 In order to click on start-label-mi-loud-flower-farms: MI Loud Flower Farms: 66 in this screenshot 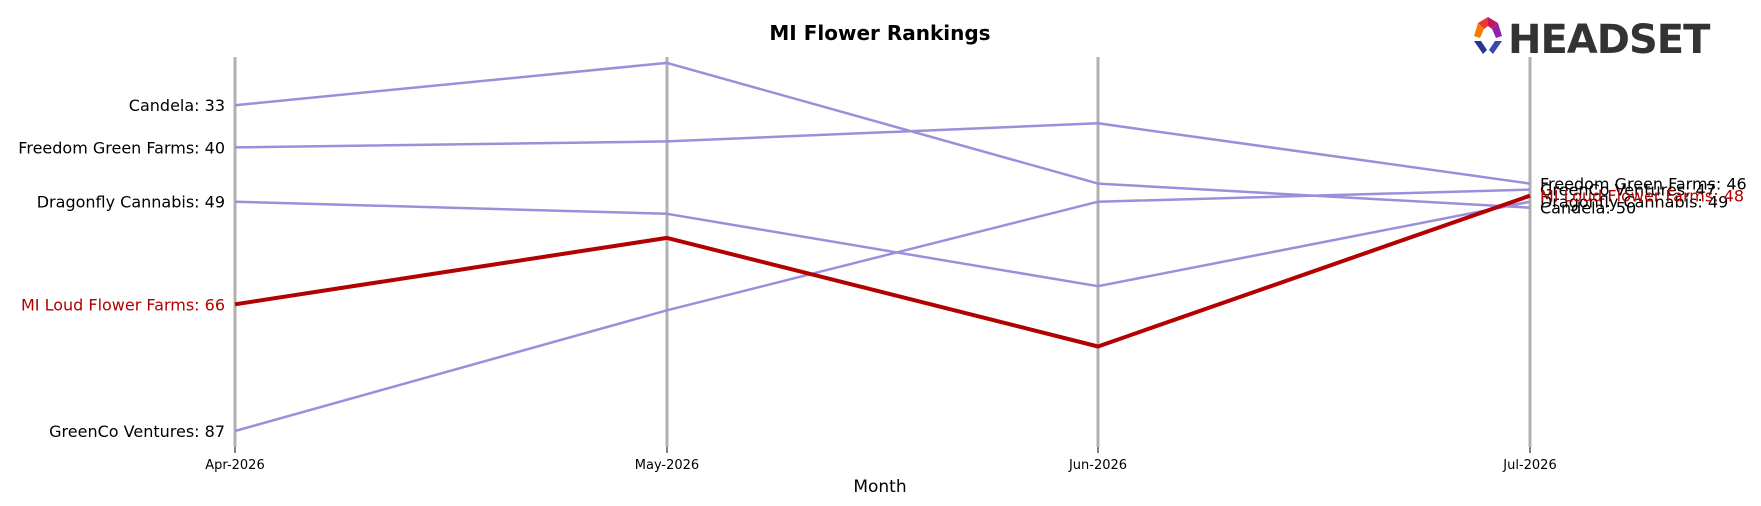, I will do `click(123, 304)`.